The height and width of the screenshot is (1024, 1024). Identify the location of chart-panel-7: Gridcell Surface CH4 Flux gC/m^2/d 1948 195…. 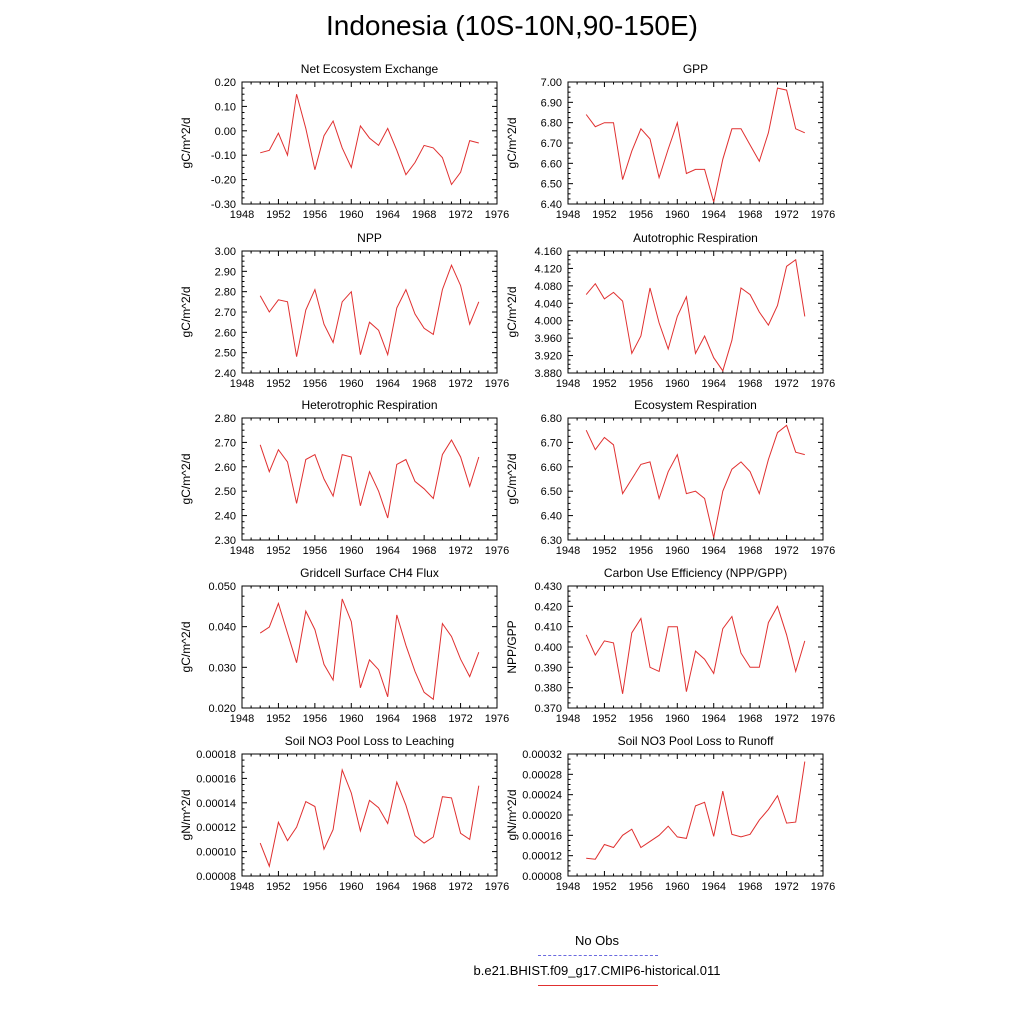
(344, 645).